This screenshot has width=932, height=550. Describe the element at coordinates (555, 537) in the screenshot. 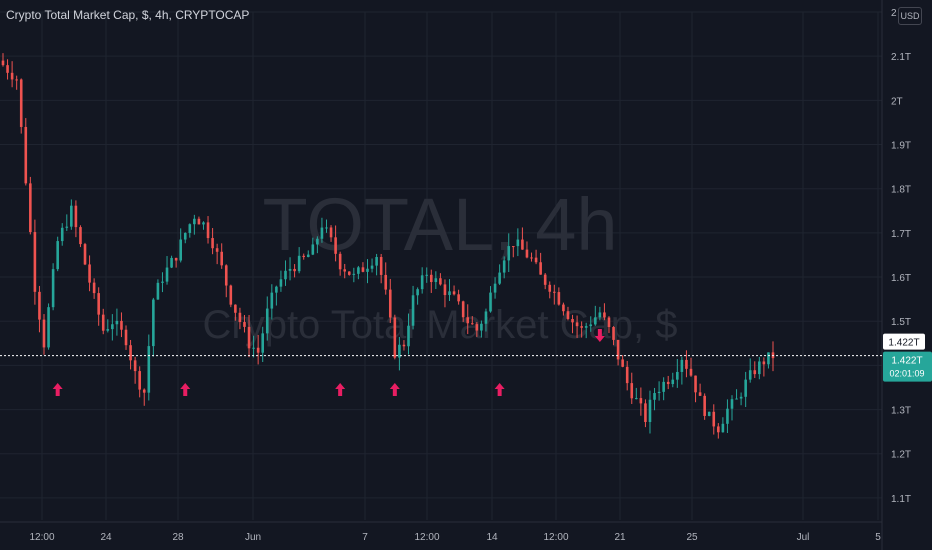

I see `time-axis-label: 12:00` at that location.